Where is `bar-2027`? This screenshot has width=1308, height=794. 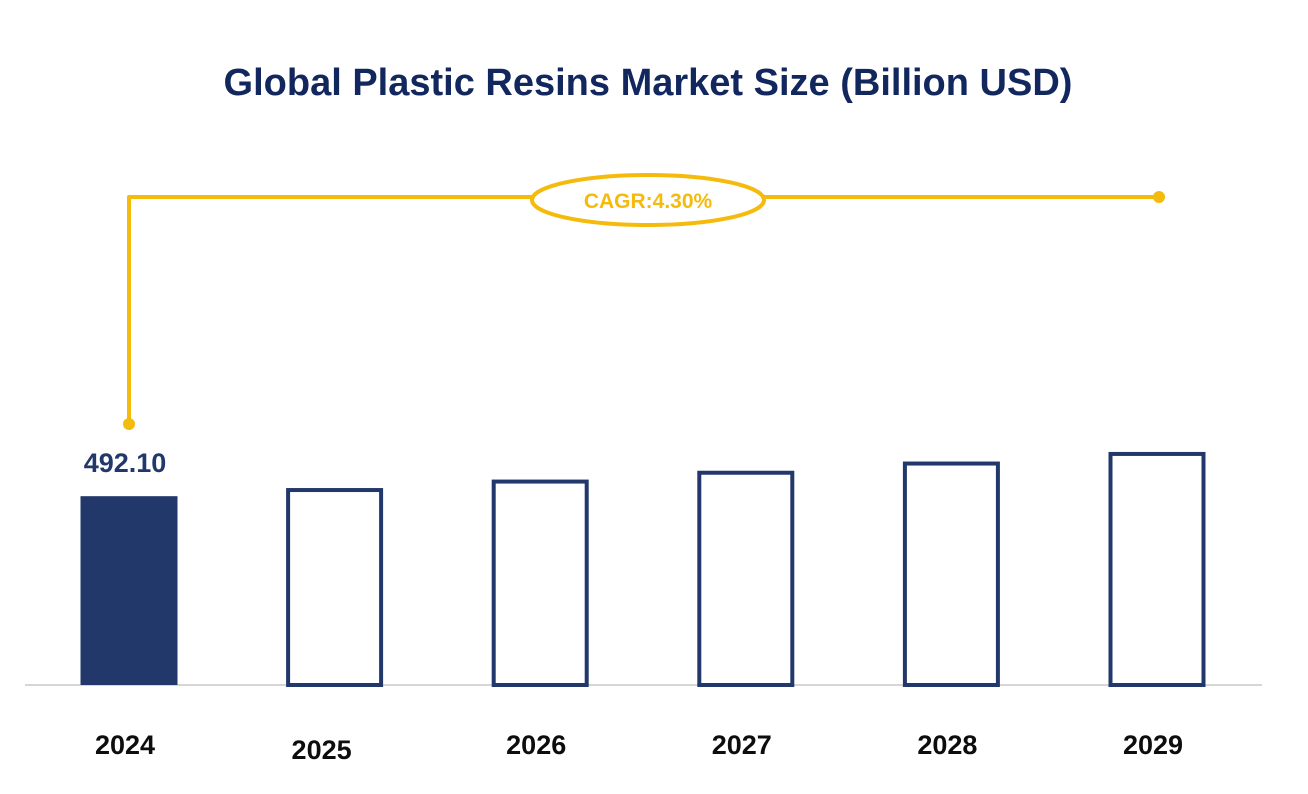 bar-2027 is located at coordinates (746, 578).